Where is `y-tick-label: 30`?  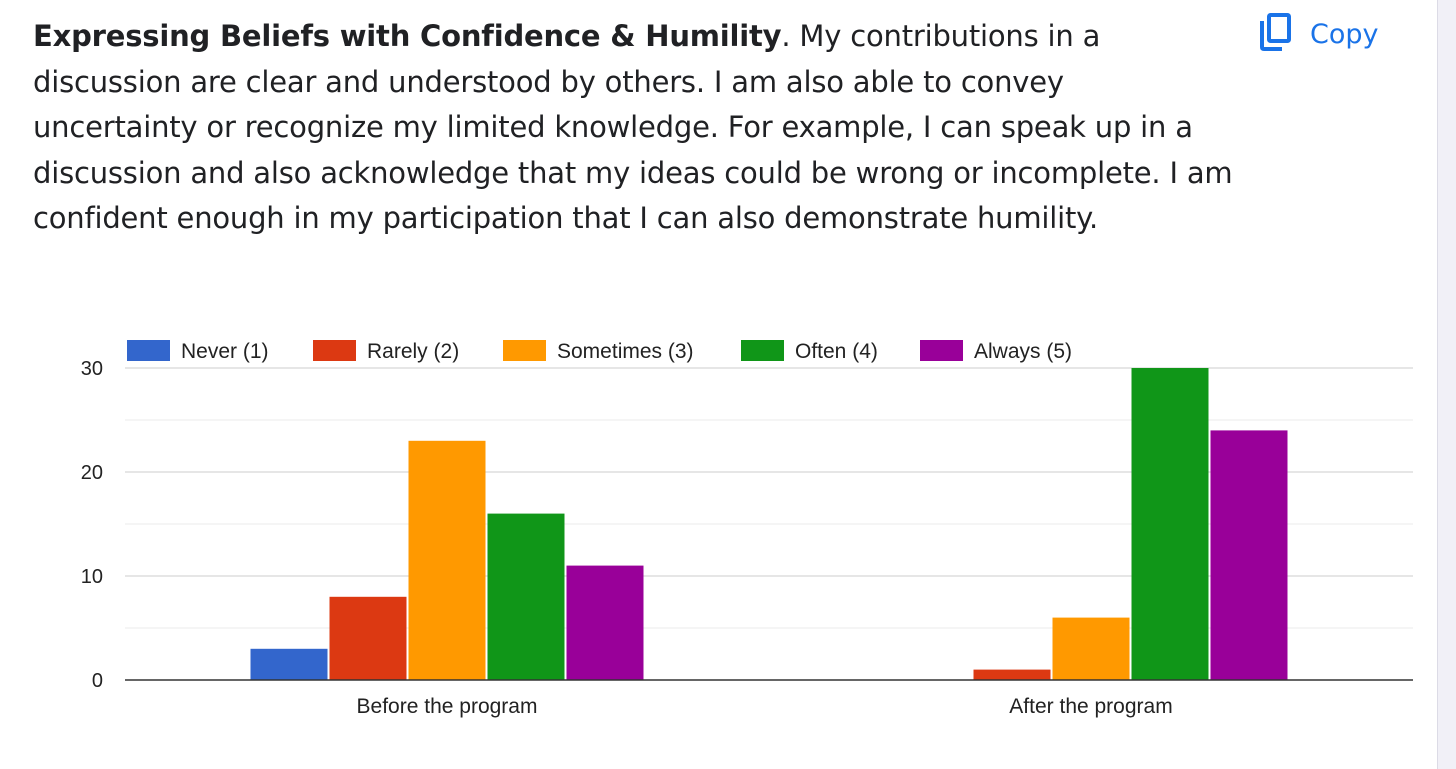 y-tick-label: 30 is located at coordinates (92, 369).